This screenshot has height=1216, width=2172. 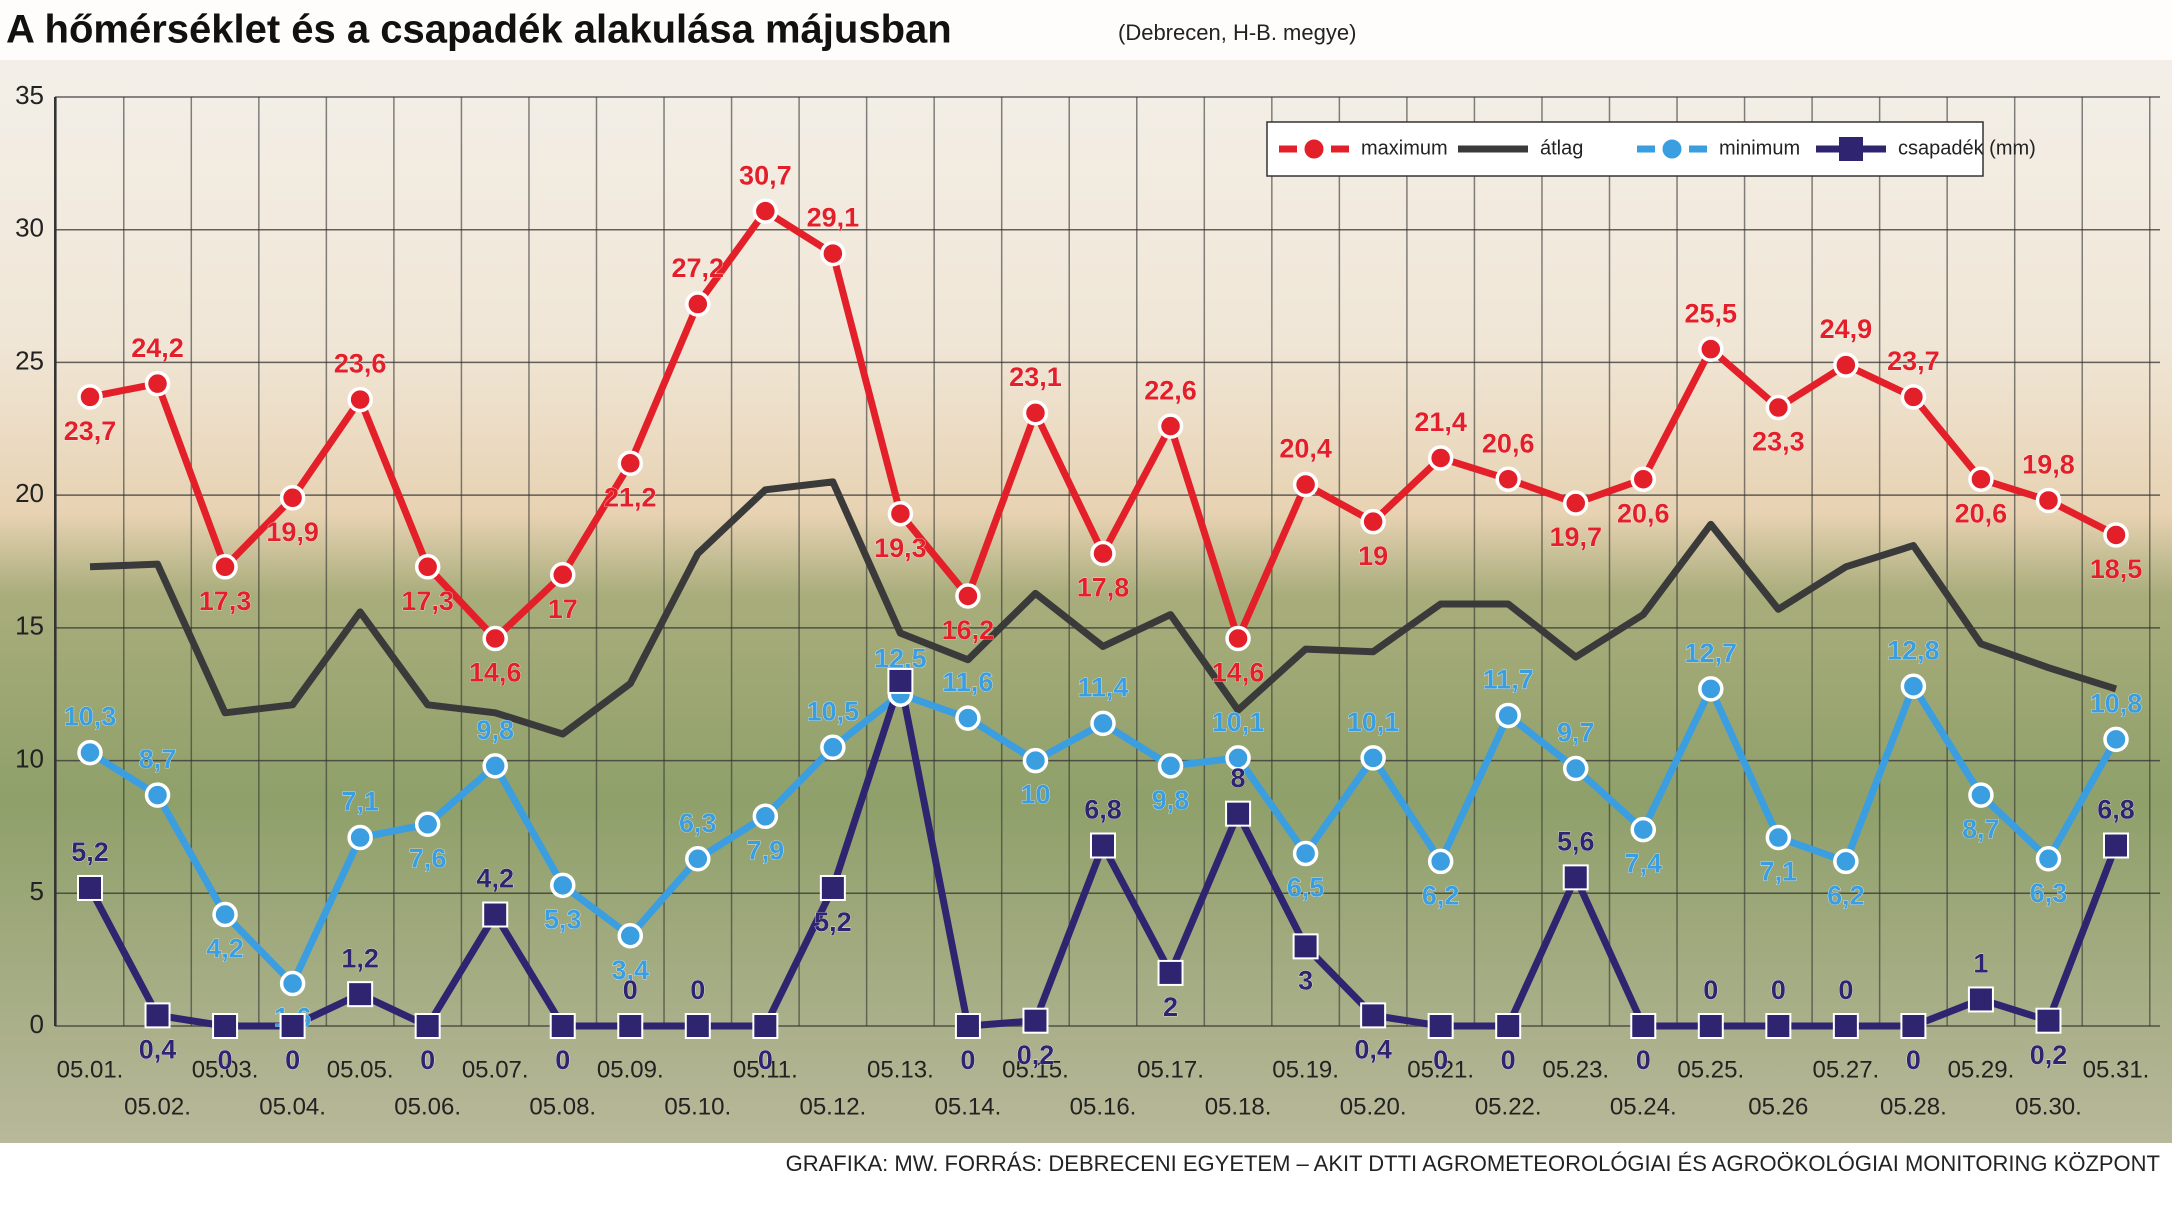 I want to click on x-tick-label: 05.16., so click(x=1103, y=1106).